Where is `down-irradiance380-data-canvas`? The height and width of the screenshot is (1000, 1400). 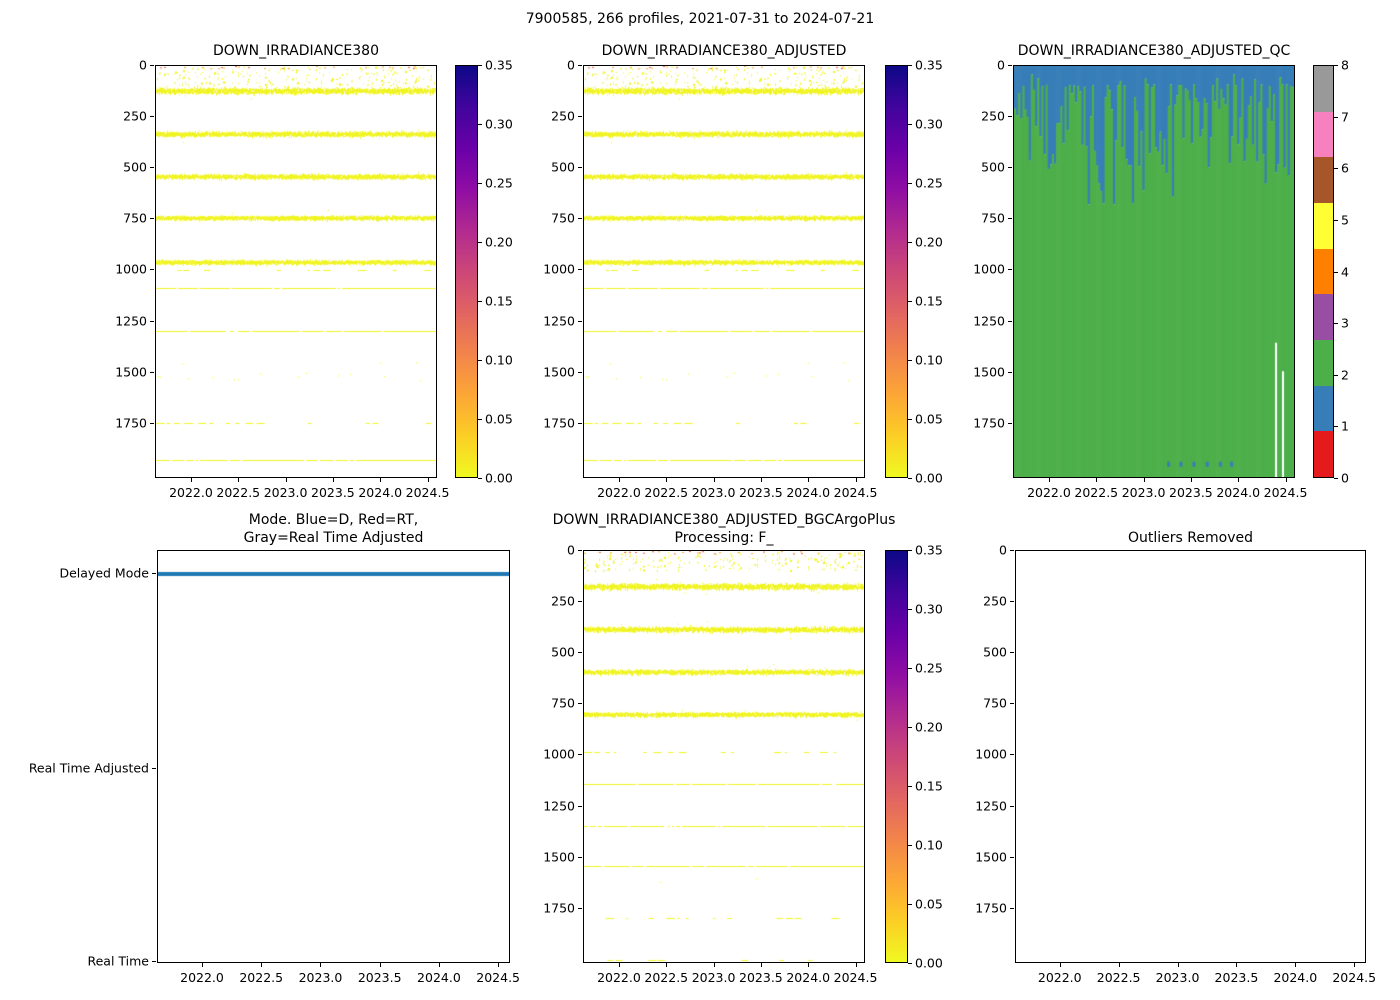 down-irradiance380-data-canvas is located at coordinates (296, 271).